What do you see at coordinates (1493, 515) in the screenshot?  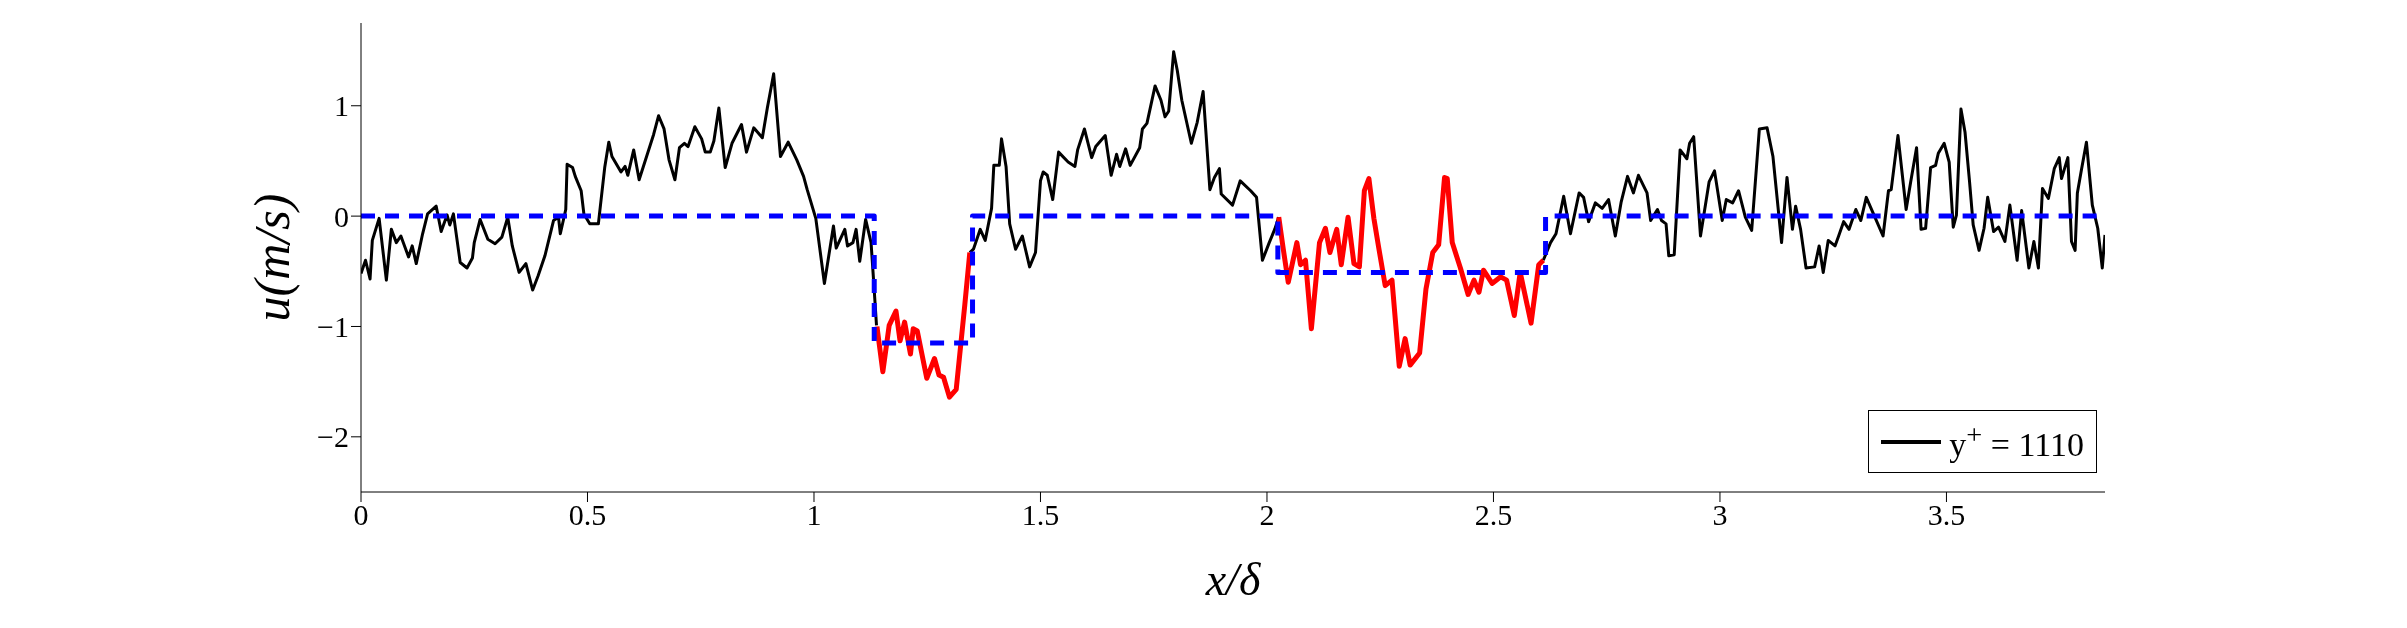 I see `x-tick-label: 2.5` at bounding box center [1493, 515].